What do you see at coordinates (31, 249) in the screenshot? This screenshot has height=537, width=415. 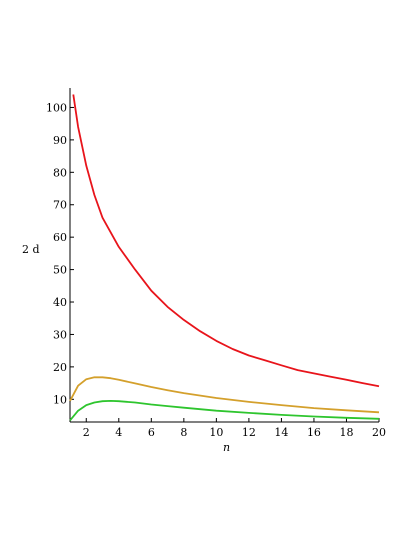 I see `y-axis-label: 2 d` at bounding box center [31, 249].